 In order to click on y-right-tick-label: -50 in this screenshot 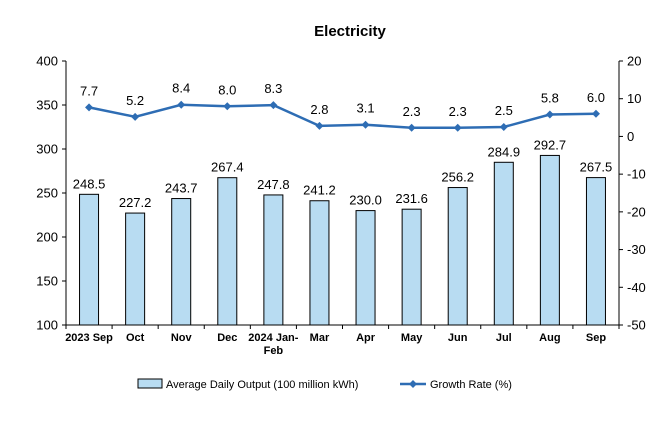, I will do `click(636, 325)`.